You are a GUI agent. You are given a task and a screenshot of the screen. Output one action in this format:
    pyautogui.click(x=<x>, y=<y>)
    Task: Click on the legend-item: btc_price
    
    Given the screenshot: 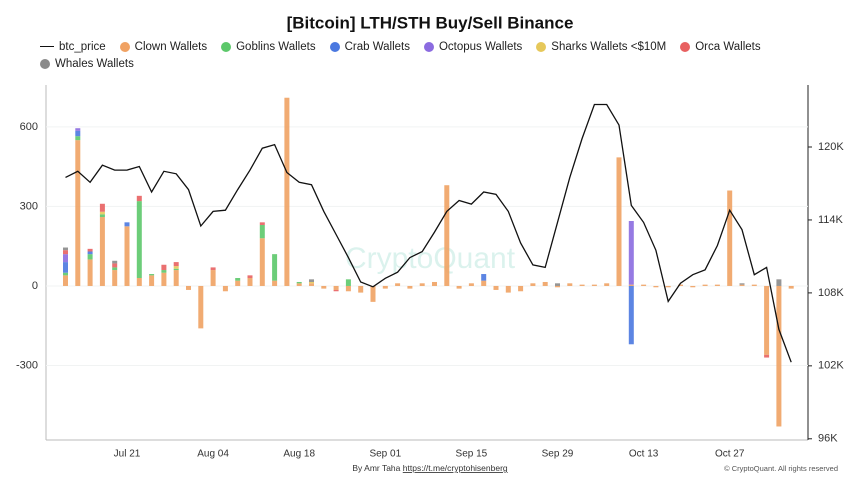 What is the action you would take?
    pyautogui.click(x=73, y=46)
    